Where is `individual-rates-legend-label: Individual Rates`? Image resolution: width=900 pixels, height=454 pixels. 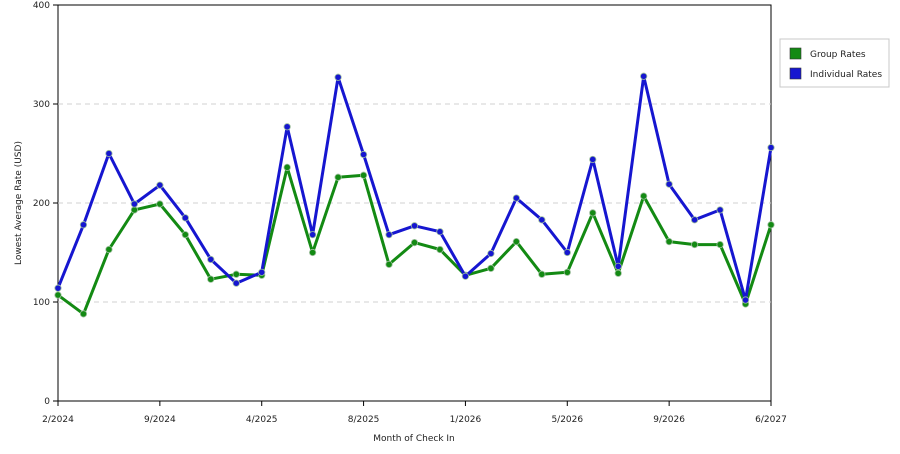 individual-rates-legend-label: Individual Rates is located at coordinates (846, 75).